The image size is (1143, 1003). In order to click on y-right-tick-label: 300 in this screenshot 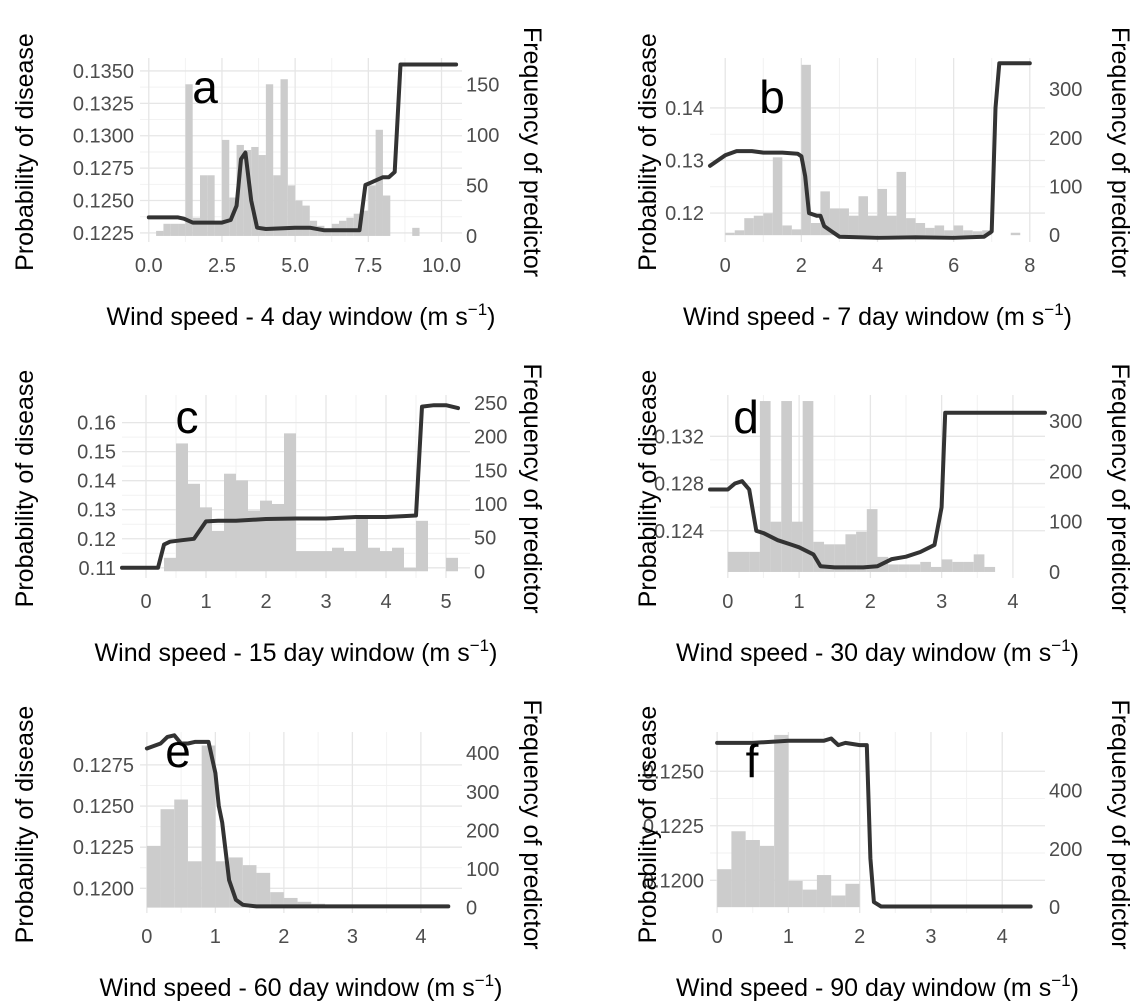, I will do `click(1065, 422)`.